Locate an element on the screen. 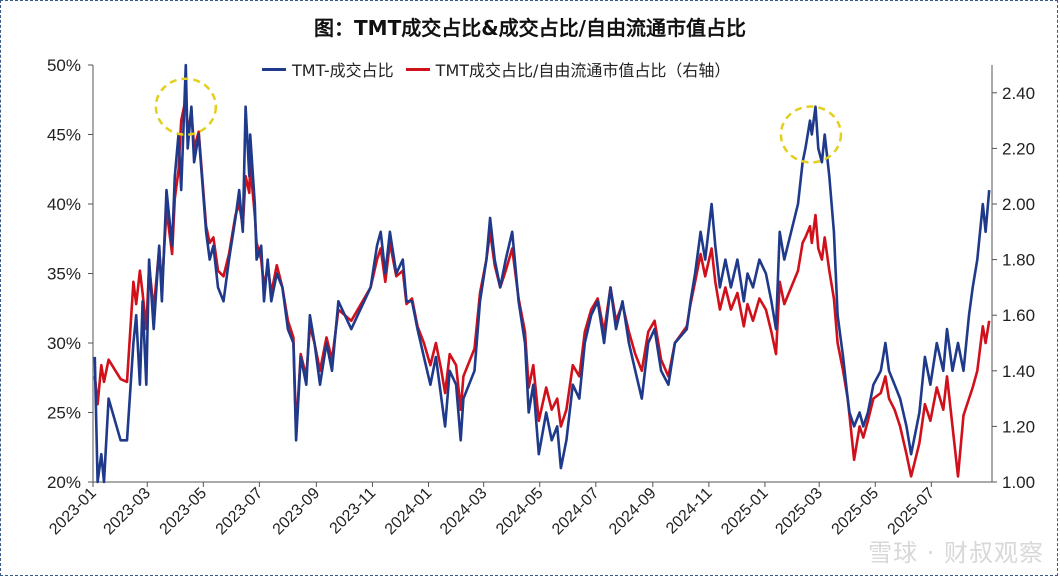  y-right-tick-label: 2.20 is located at coordinates (1018, 148).